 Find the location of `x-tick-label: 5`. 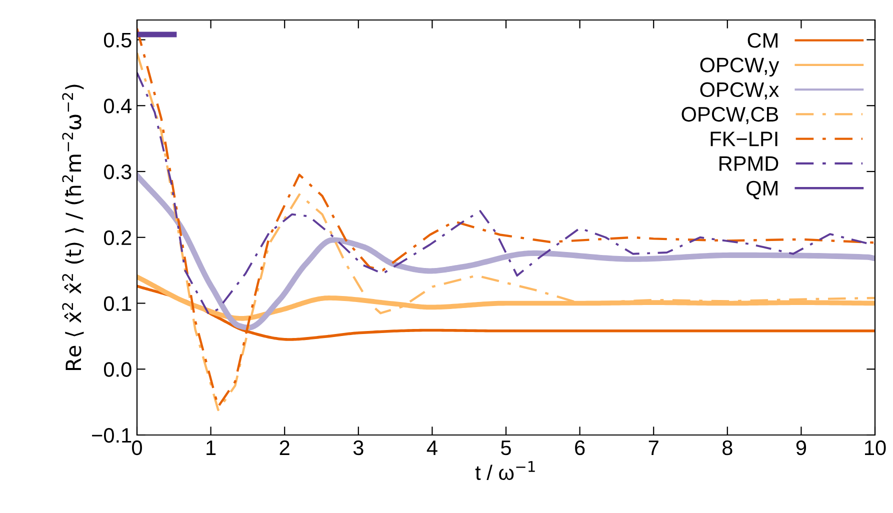

x-tick-label: 5 is located at coordinates (506, 448).